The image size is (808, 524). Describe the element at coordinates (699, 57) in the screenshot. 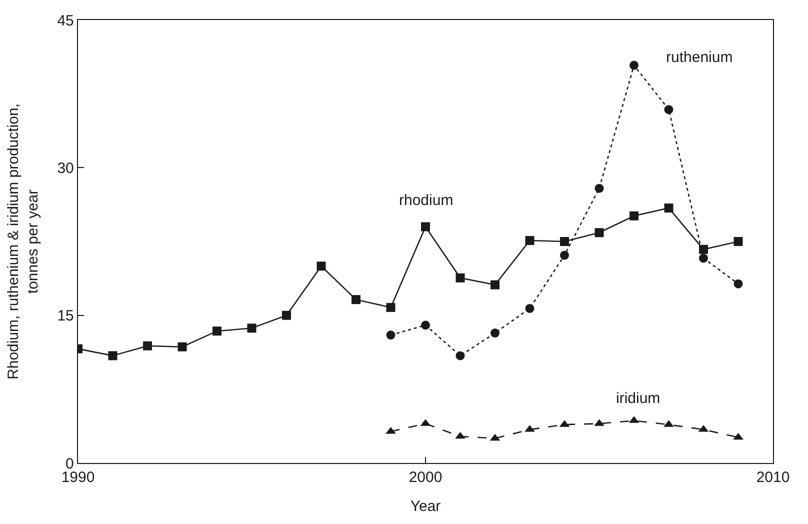

I see `series-label: ruthenium` at that location.